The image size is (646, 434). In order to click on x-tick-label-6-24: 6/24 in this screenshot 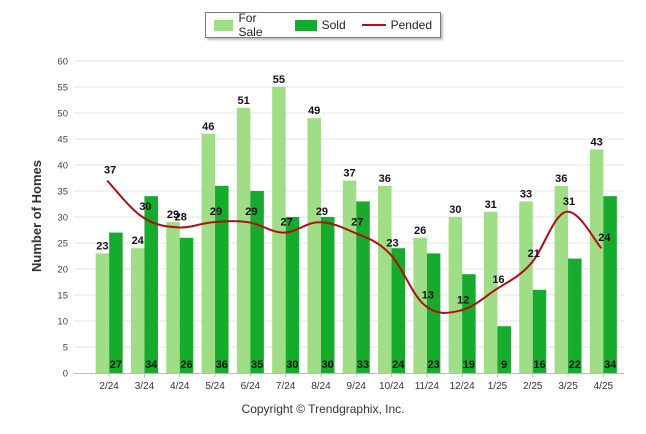, I will do `click(251, 386)`.